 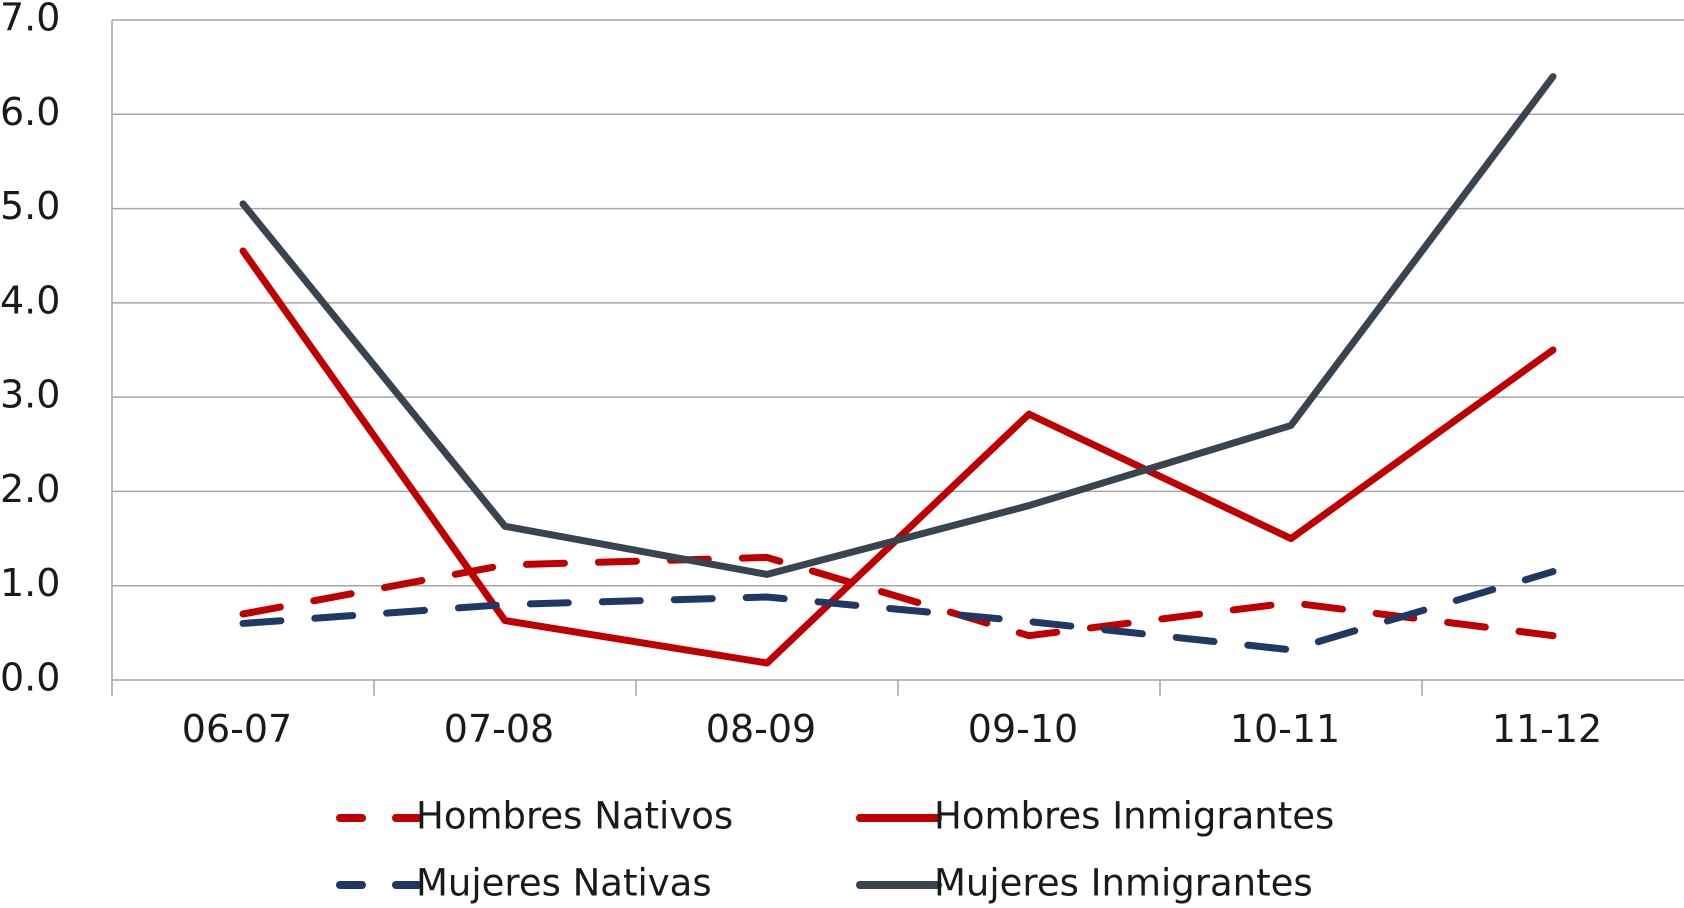 What do you see at coordinates (1547, 729) in the screenshot?
I see `x-tick-label: 11-12` at bounding box center [1547, 729].